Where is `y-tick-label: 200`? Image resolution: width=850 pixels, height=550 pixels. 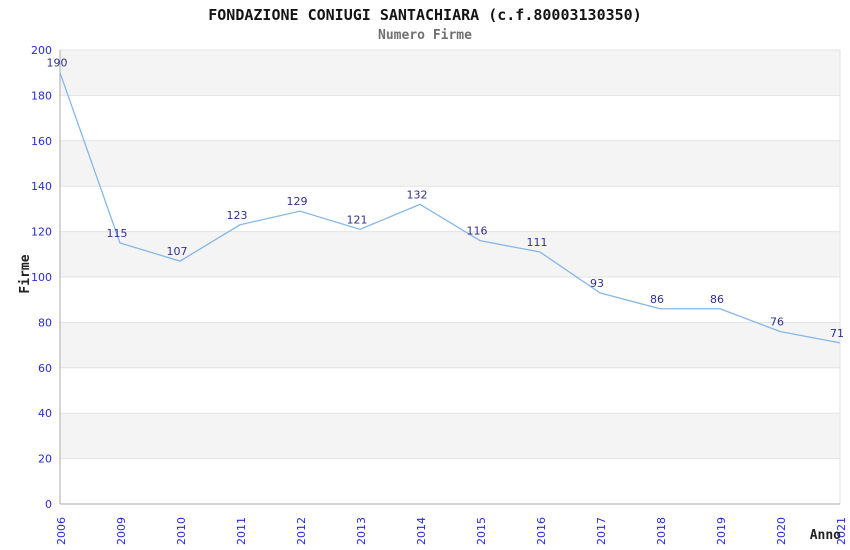 y-tick-label: 200 is located at coordinates (41, 50).